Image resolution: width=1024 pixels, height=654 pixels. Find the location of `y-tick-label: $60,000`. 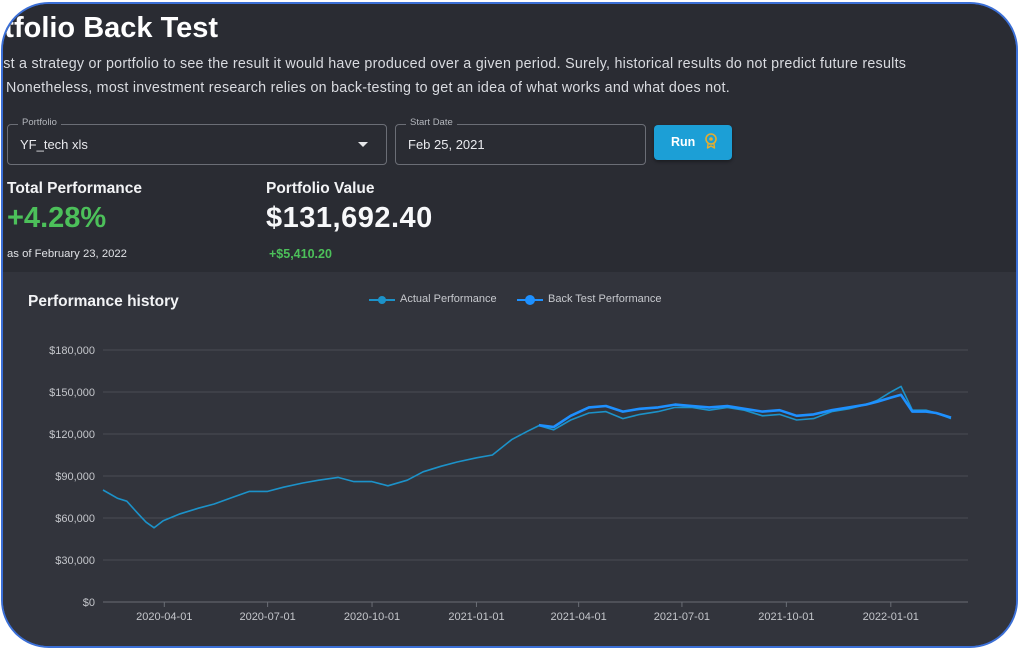

y-tick-label: $60,000 is located at coordinates (75, 519).